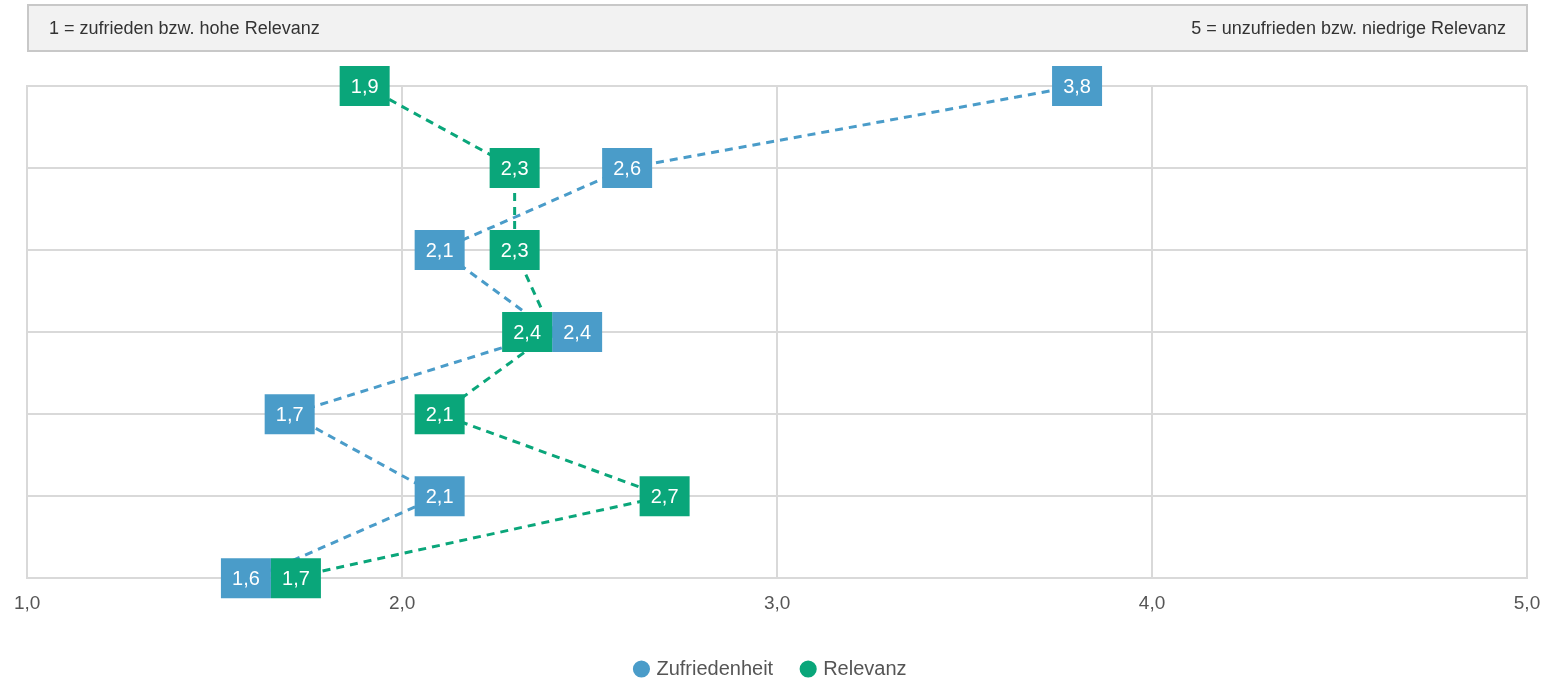 This screenshot has width=1567, height=693. Describe the element at coordinates (1348, 28) in the screenshot. I see `text: 5 = unzufrieden bzw. niedrige Relevanz` at that location.